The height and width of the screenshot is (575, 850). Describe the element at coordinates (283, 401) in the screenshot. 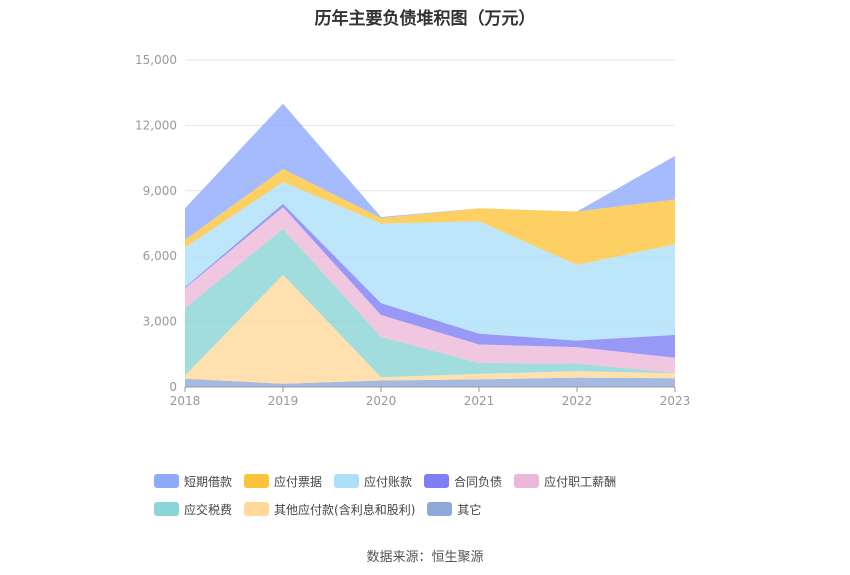

I see `x-tick-label: 2019` at that location.